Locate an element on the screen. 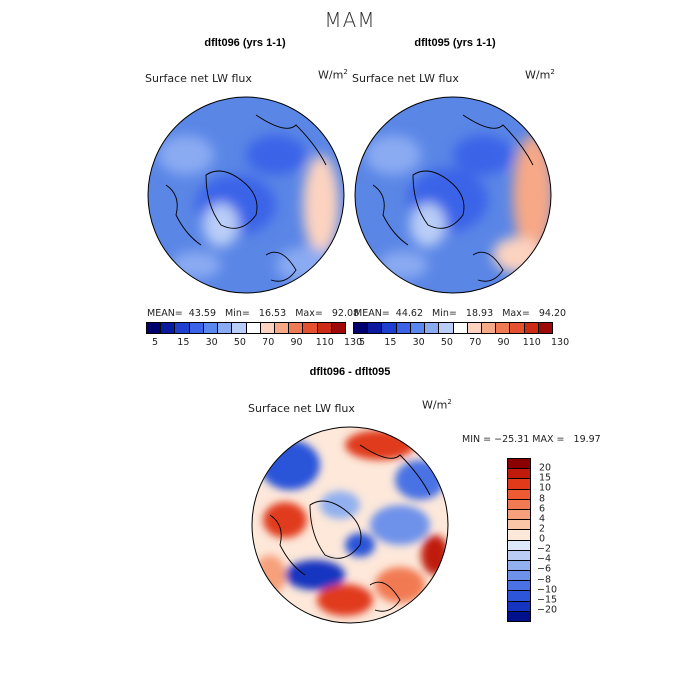 The width and height of the screenshot is (700, 700). colorbar-tick-label: −8 is located at coordinates (544, 579).